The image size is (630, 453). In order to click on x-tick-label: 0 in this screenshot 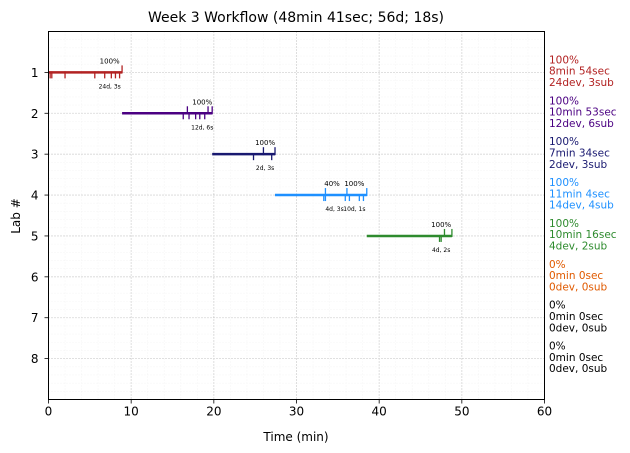, I will do `click(49, 412)`.